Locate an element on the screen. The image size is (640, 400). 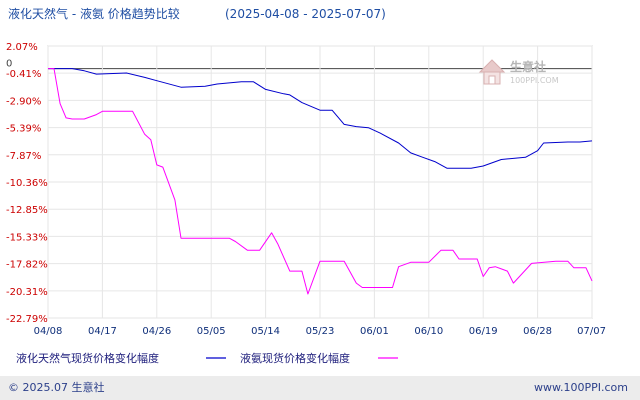
y-tick-label: -12.85% is located at coordinates (27, 210).